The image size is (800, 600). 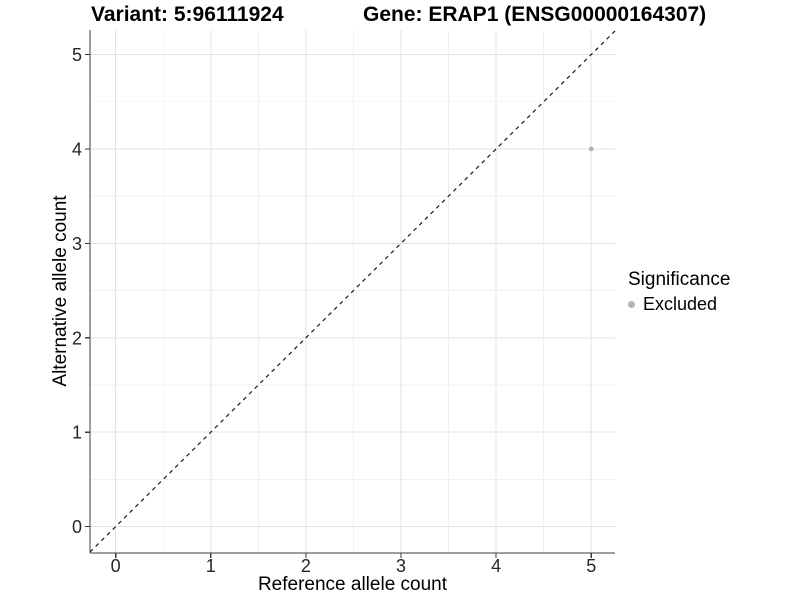 What do you see at coordinates (591, 149) in the screenshot?
I see `data-point` at bounding box center [591, 149].